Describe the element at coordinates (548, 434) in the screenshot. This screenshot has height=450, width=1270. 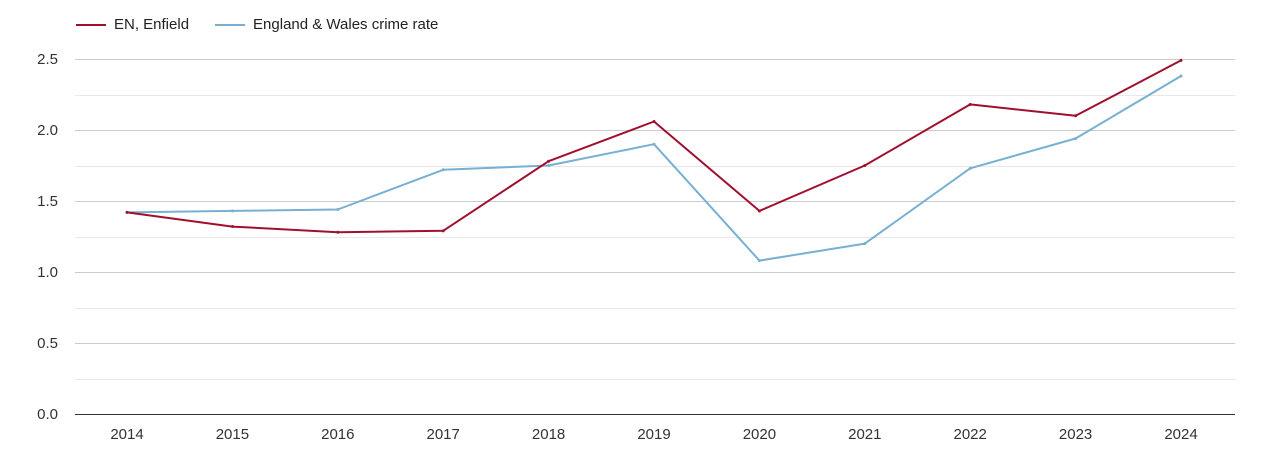
I see `x-tick-label: 2018` at that location.